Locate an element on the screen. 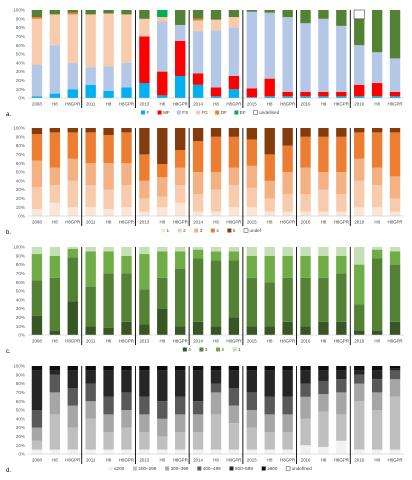 This screenshot has height=480, width=412. legend-label: 3 is located at coordinates (201, 230).